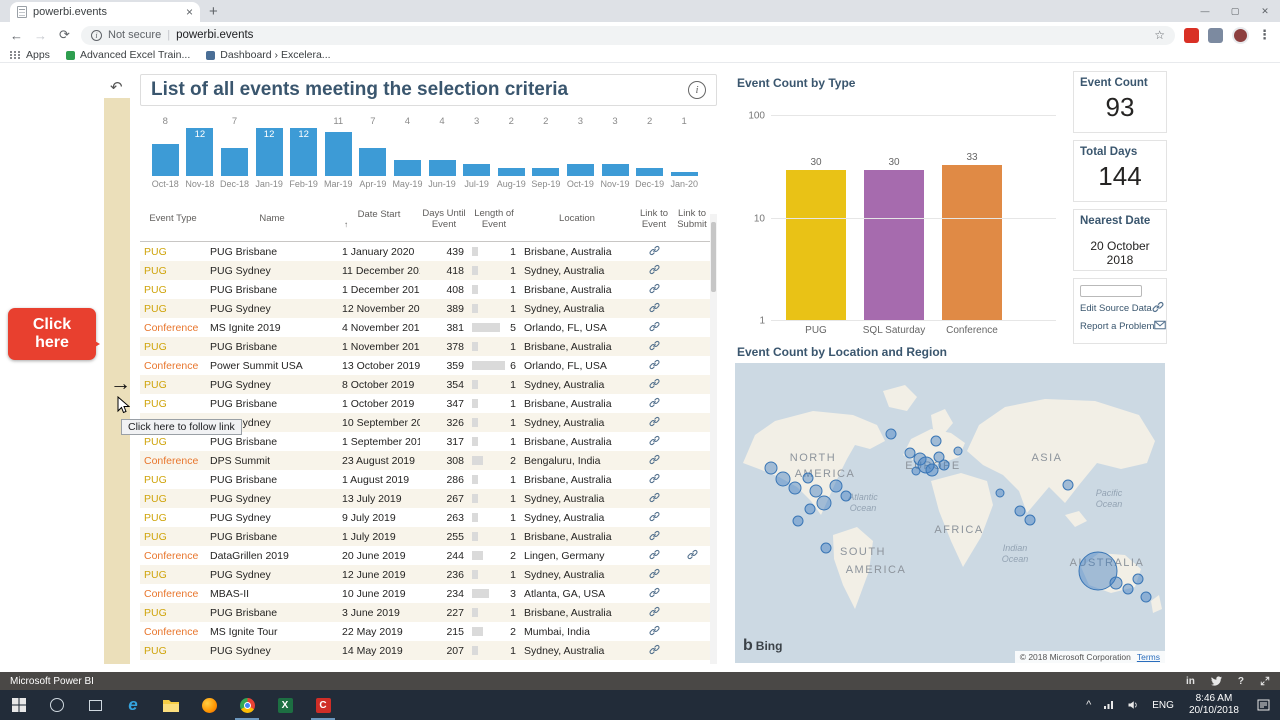 The image size is (1280, 720). I want to click on back-button: ←, so click(16, 35).